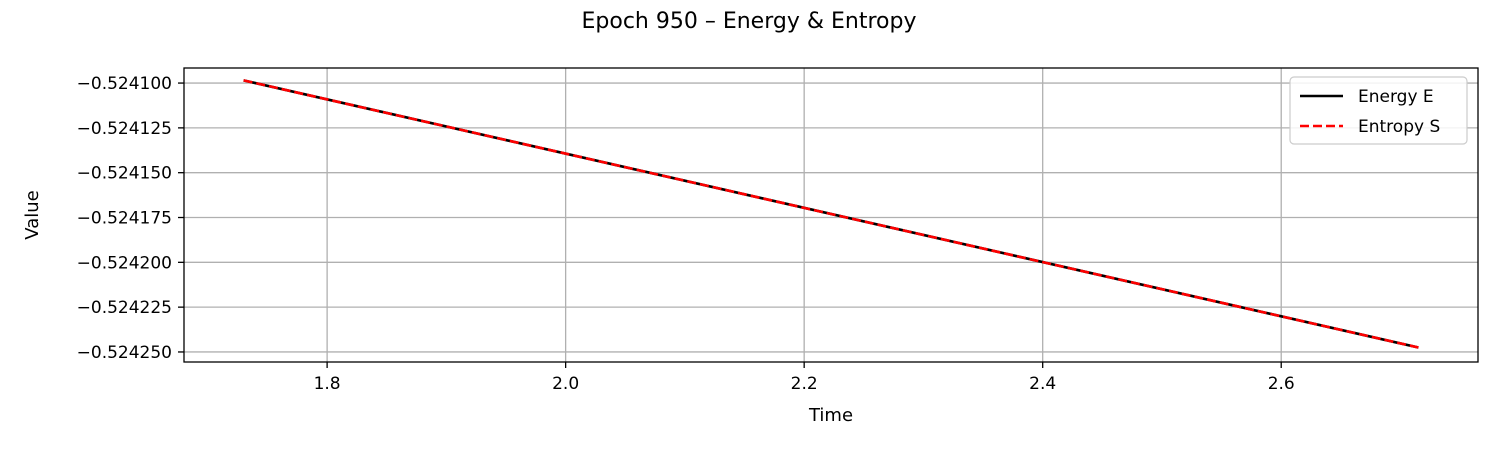 This screenshot has height=450, width=1500. Describe the element at coordinates (124, 353) in the screenshot. I see `y-tick-label: −0.524250` at that location.